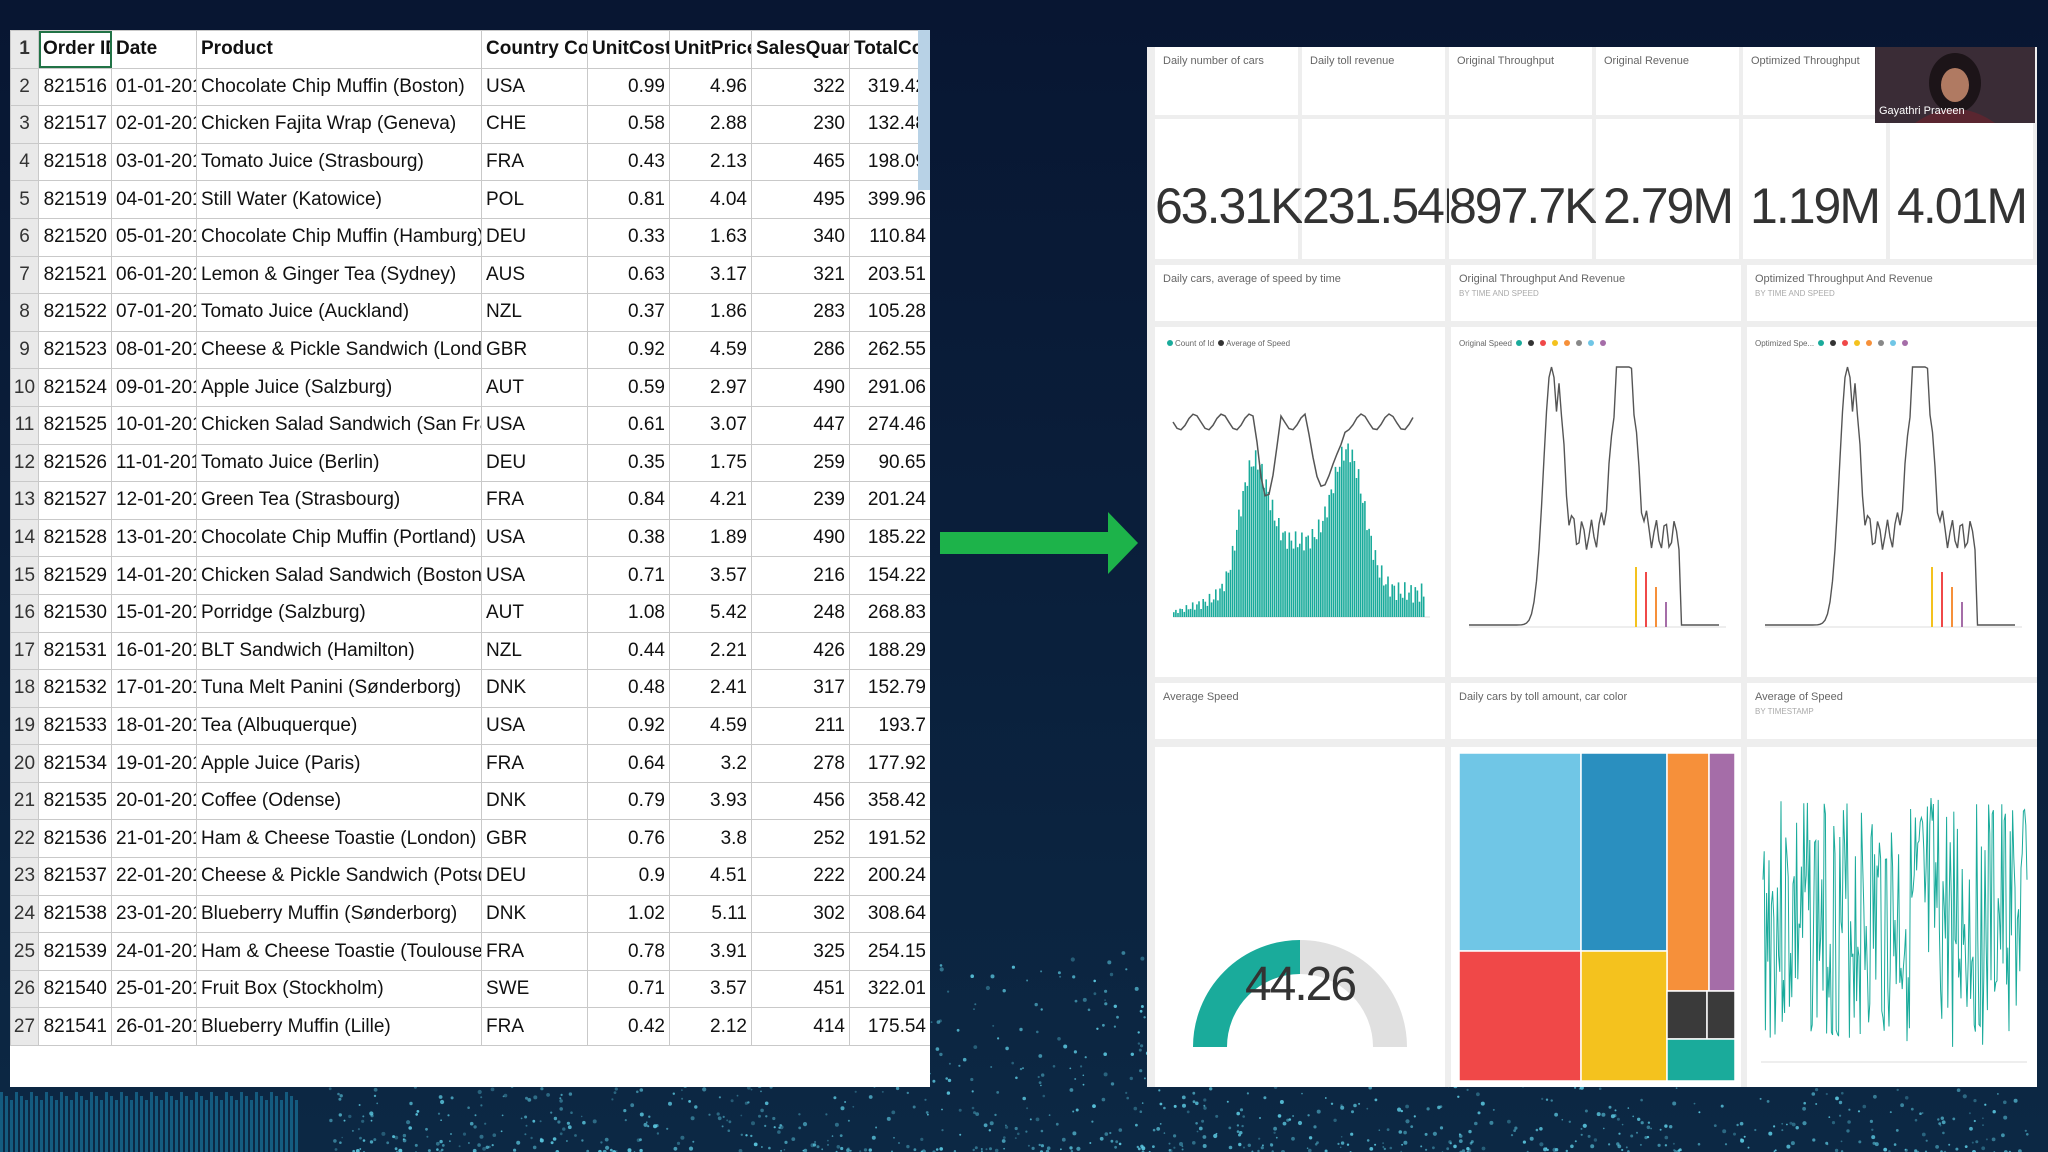  I want to click on row-number: 22, so click(24, 839).